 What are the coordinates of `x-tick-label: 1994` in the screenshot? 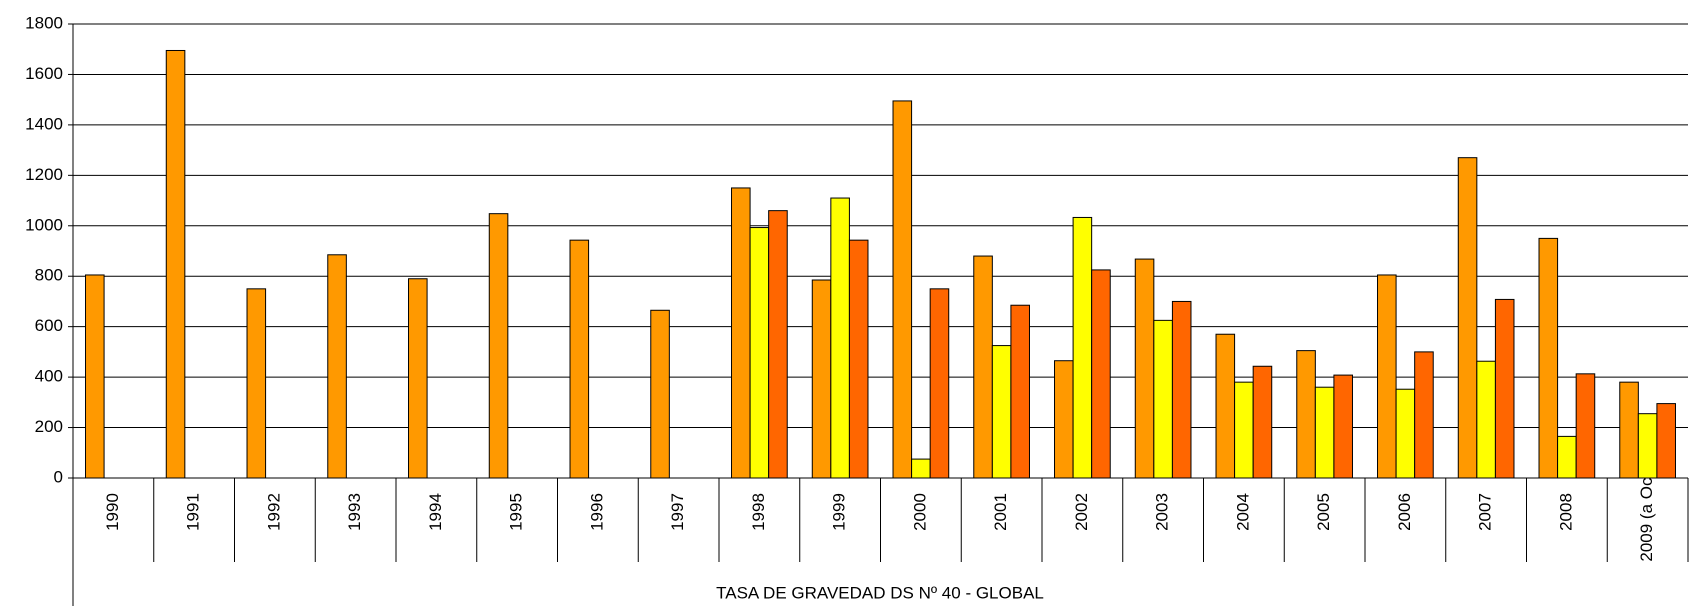 It's located at (435, 512).